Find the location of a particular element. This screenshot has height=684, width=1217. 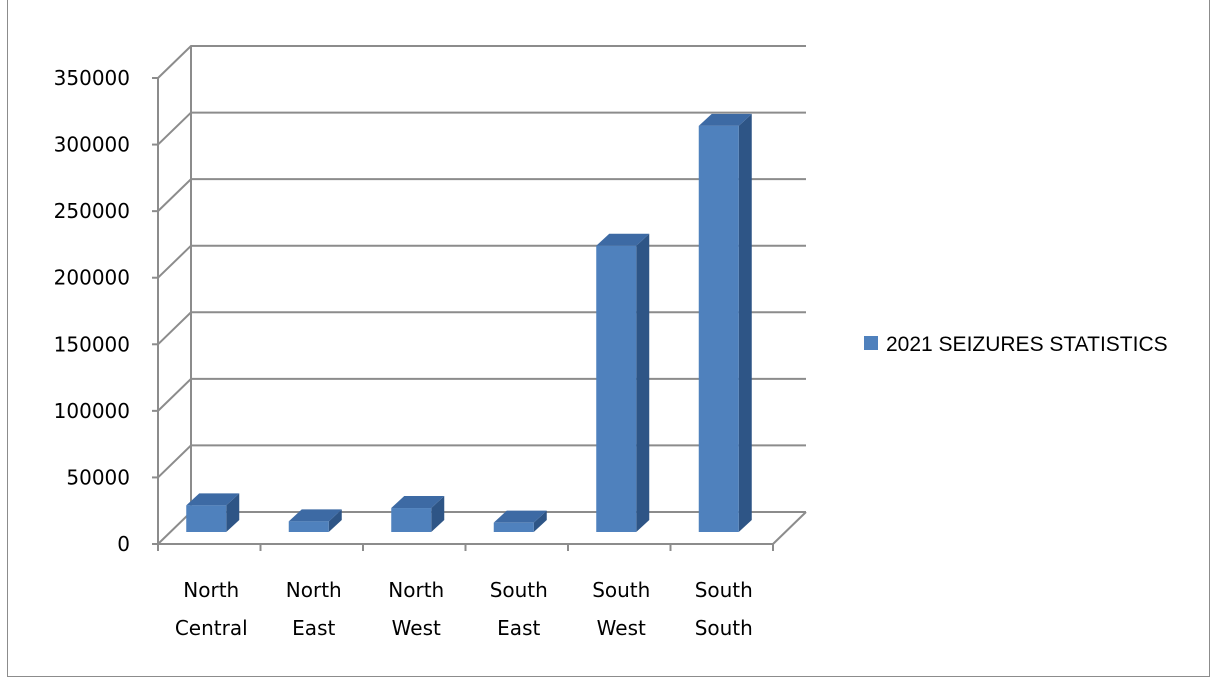

x-category-label: North West is located at coordinates (416, 609).